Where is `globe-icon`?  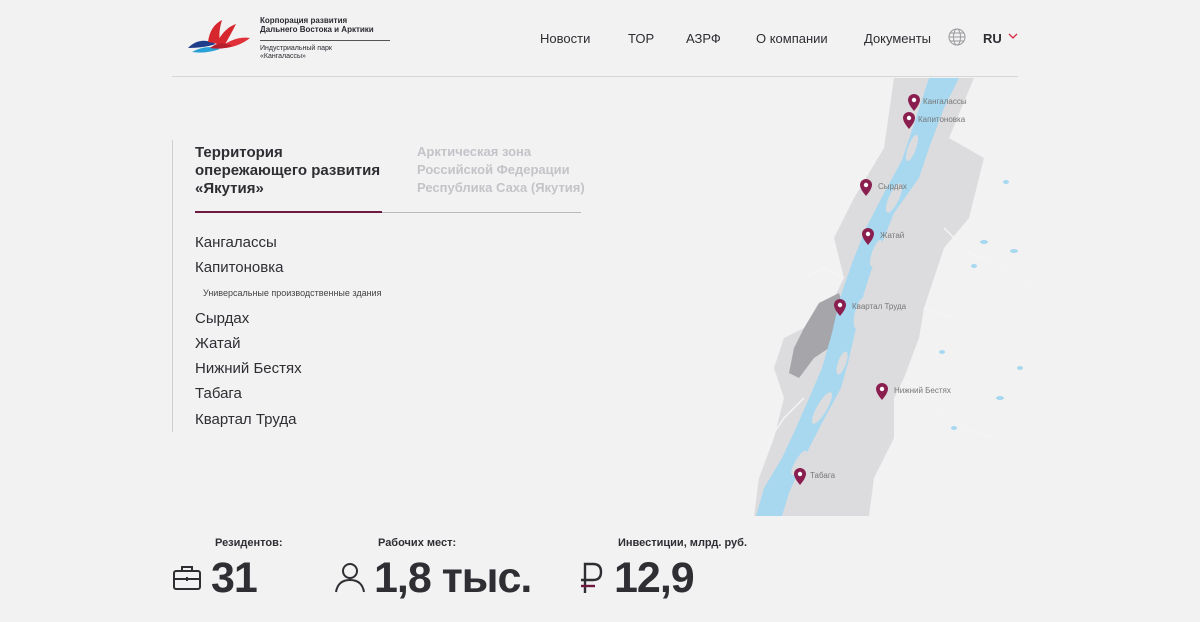
globe-icon is located at coordinates (957, 37).